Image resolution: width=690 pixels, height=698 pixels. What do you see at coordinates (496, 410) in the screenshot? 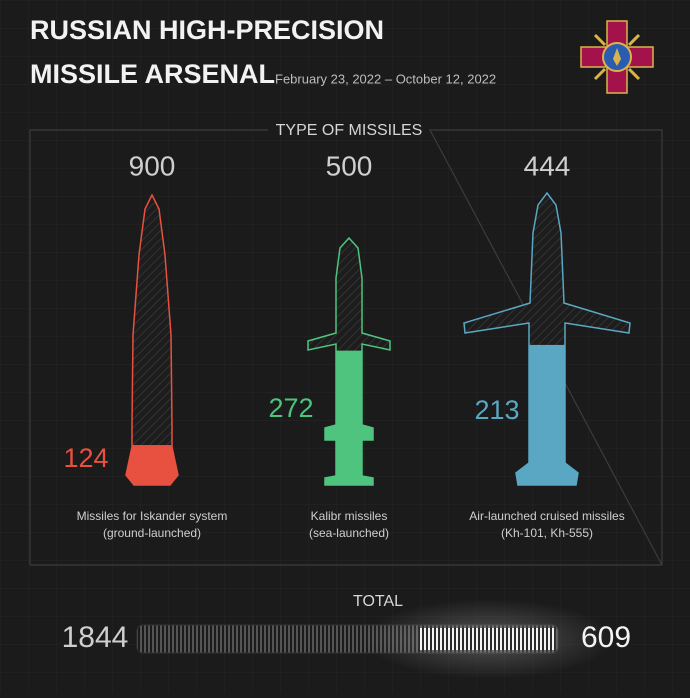
I see `remaining-count: 213` at bounding box center [496, 410].